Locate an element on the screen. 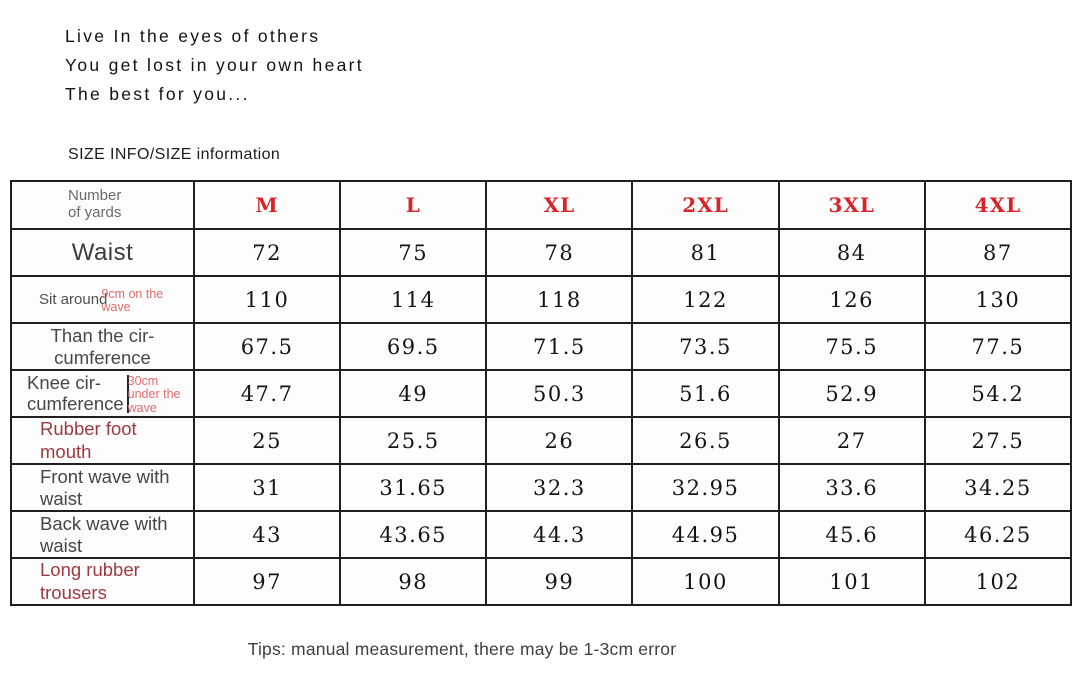 The image size is (1080, 686). row-label-cell: Knee cir- cumference 30cm under the wave is located at coordinates (102, 393).